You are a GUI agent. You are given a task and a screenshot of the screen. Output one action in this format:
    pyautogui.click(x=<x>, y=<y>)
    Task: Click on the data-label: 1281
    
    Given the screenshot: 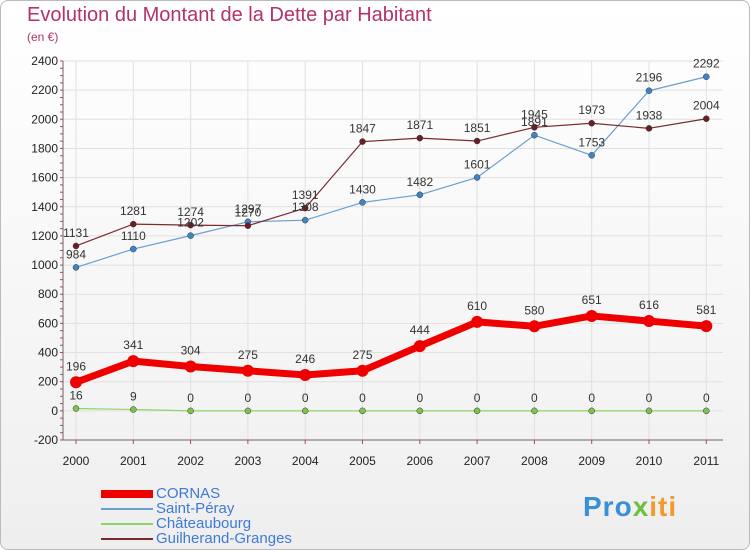 What is the action you would take?
    pyautogui.click(x=133, y=211)
    